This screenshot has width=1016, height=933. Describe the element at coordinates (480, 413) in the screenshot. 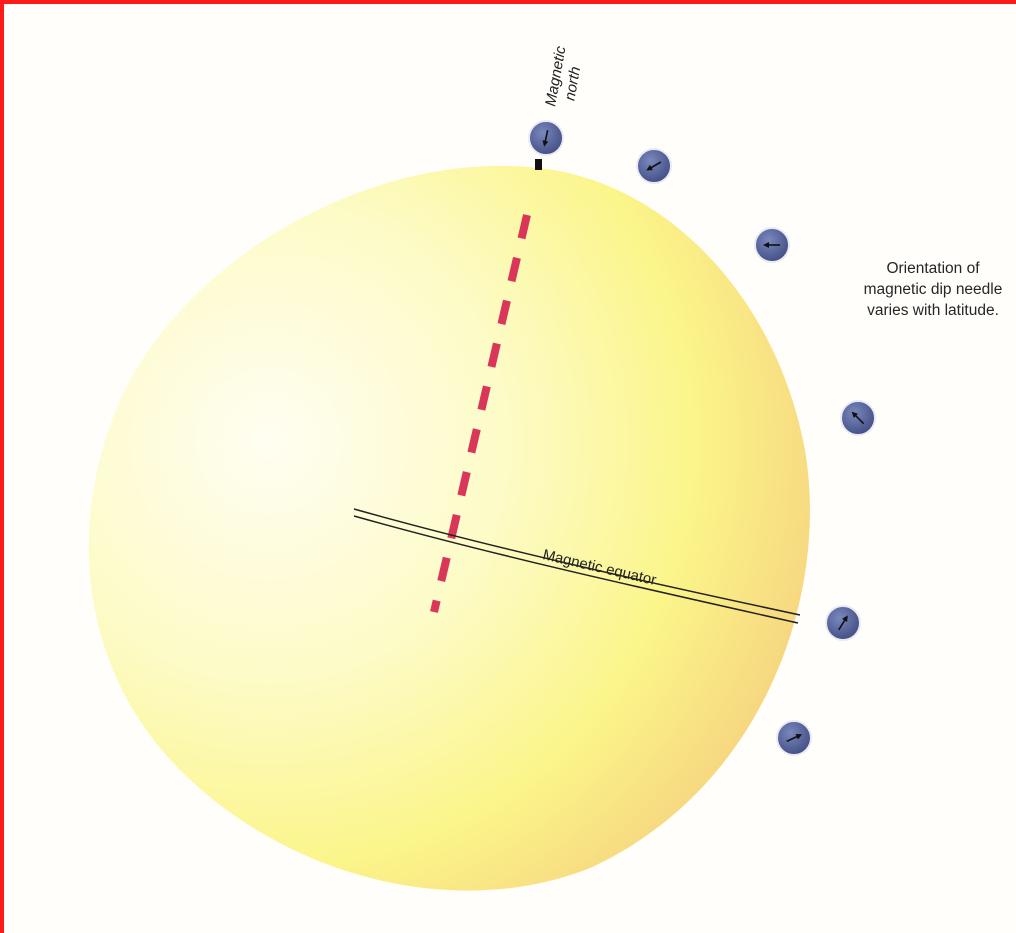

I see `geographic-axis-dashed-line` at that location.